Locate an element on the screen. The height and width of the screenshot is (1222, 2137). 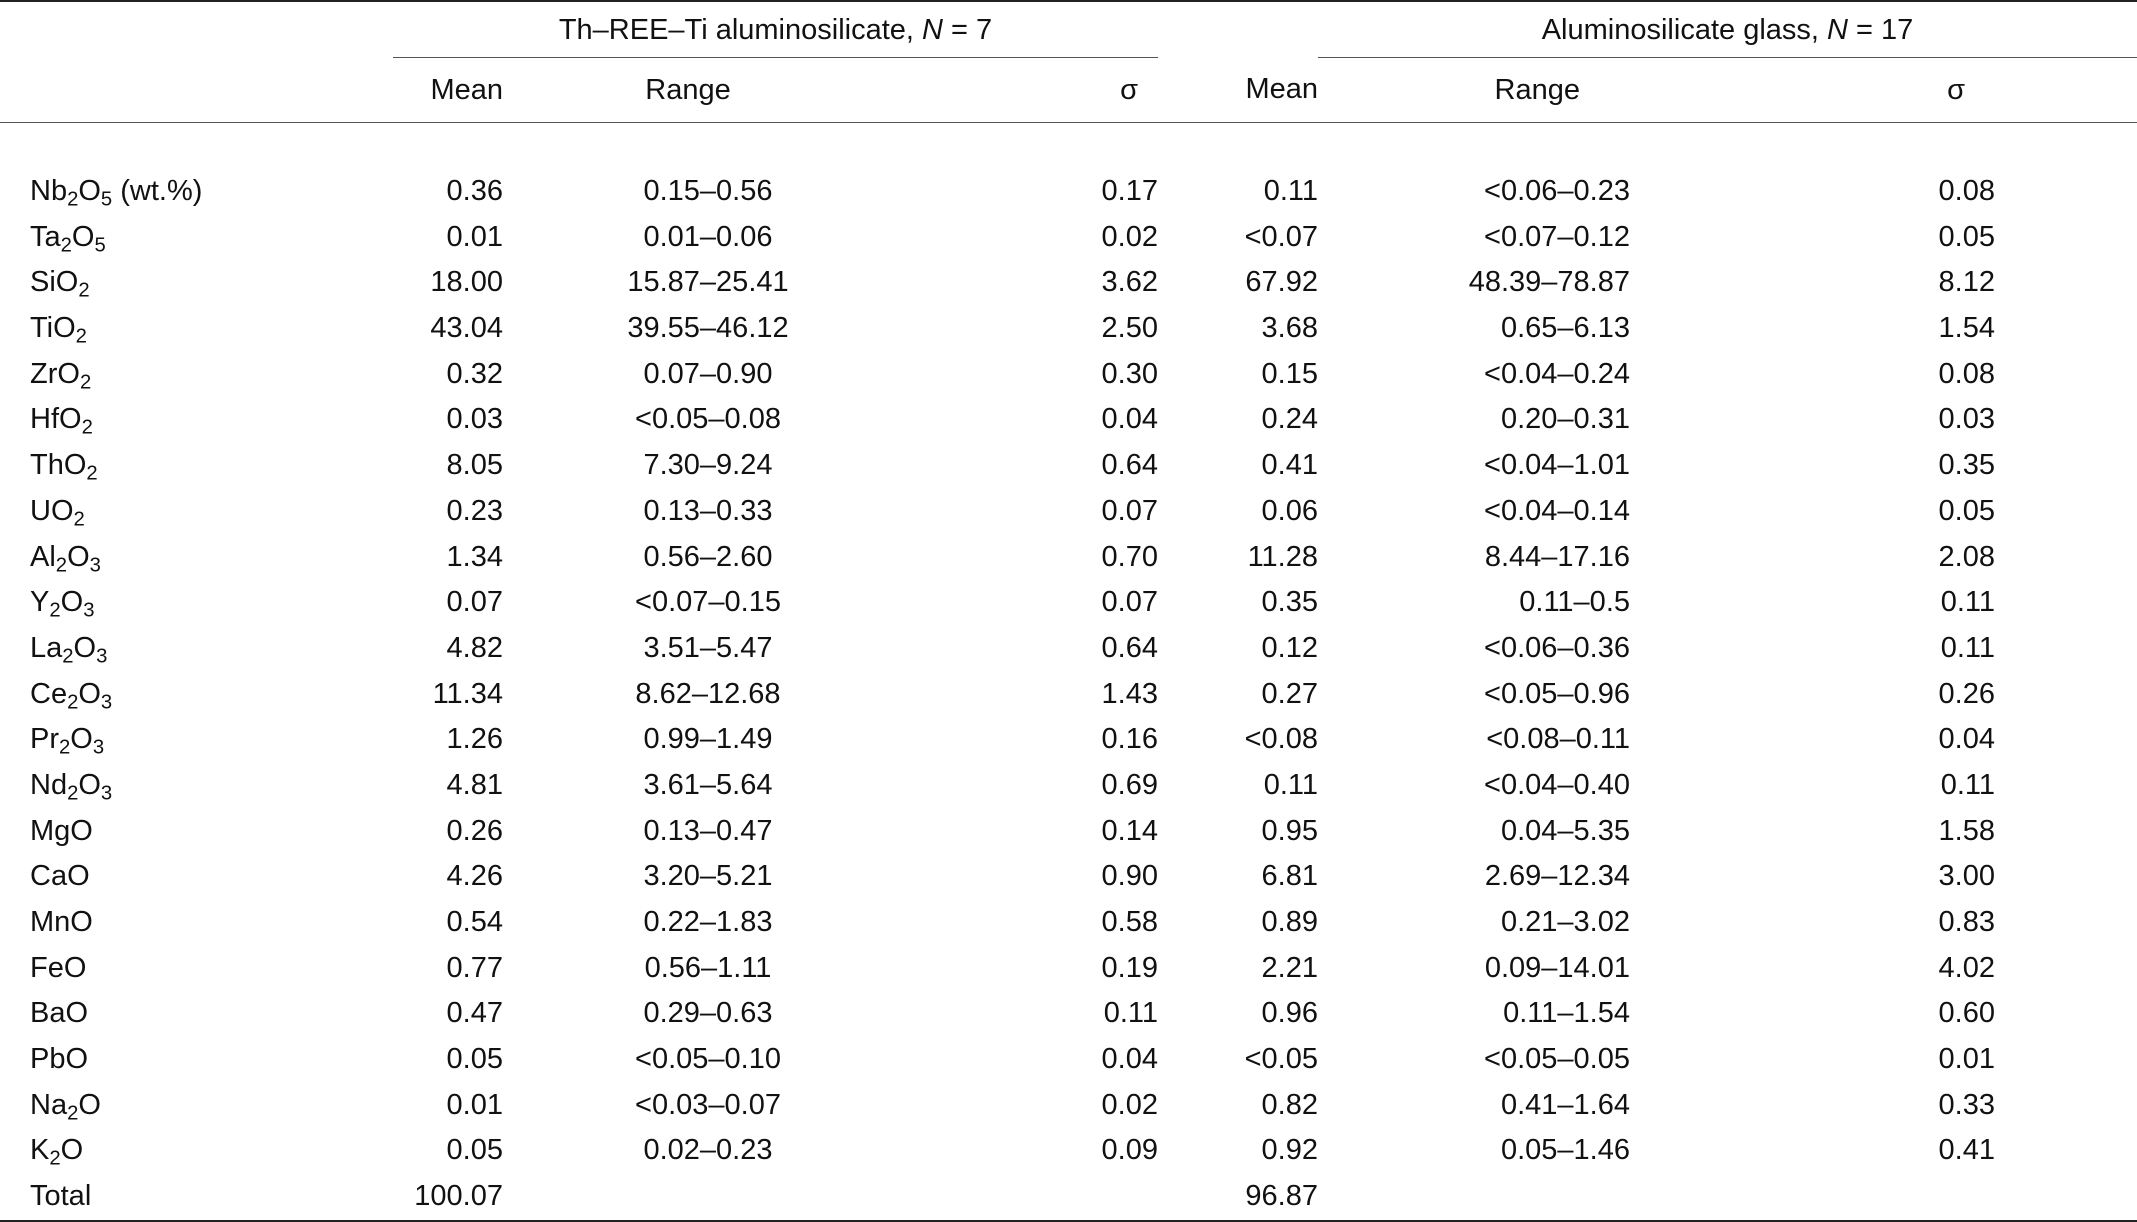
range-value-2: 0.21–3.02 is located at coordinates (1565, 922).